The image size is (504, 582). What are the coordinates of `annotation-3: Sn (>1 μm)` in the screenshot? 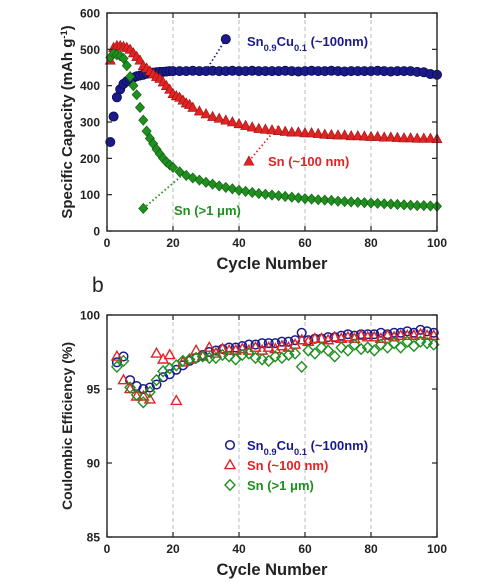 It's located at (189, 195).